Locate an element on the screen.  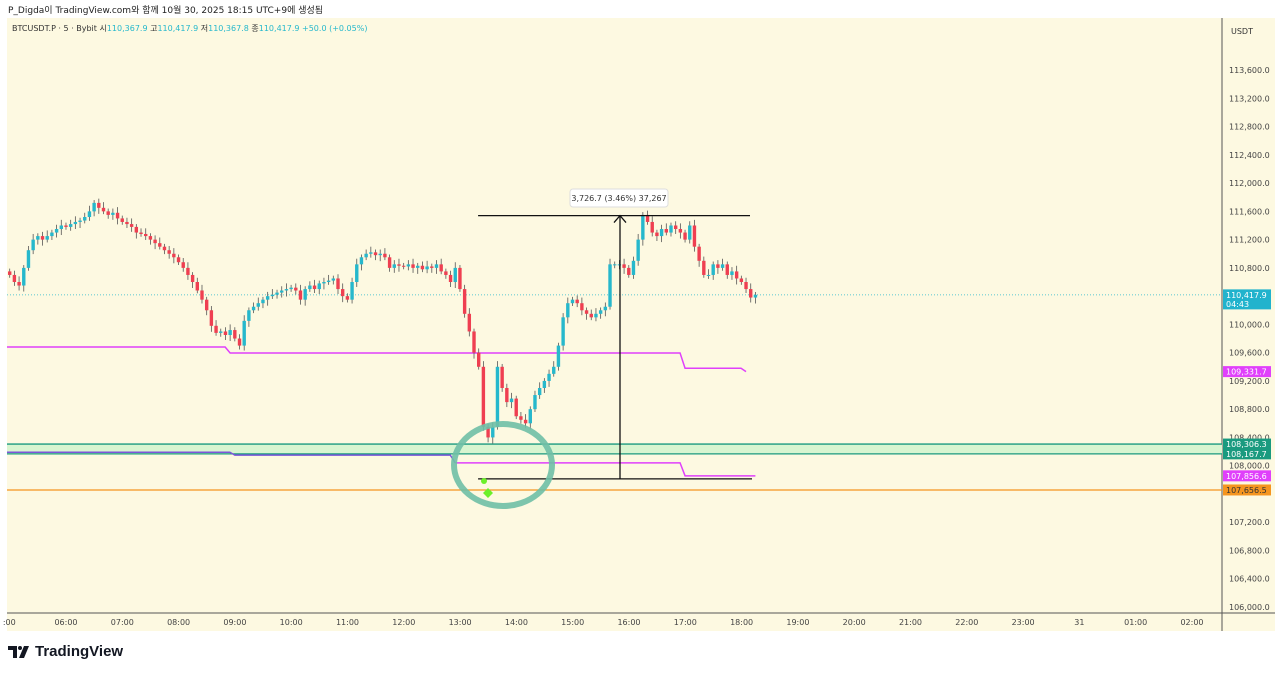
x-tick-label: 16:00 is located at coordinates (628, 622).